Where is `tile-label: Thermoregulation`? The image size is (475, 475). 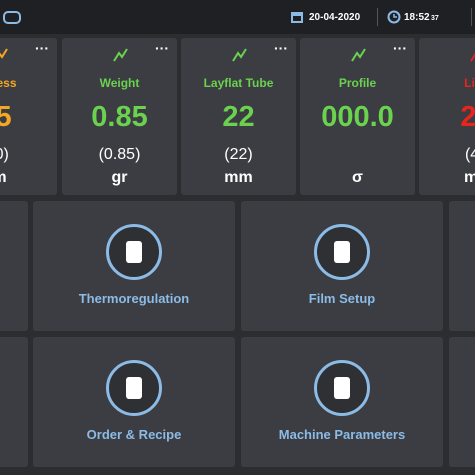
tile-label: Thermoregulation is located at coordinates (134, 298).